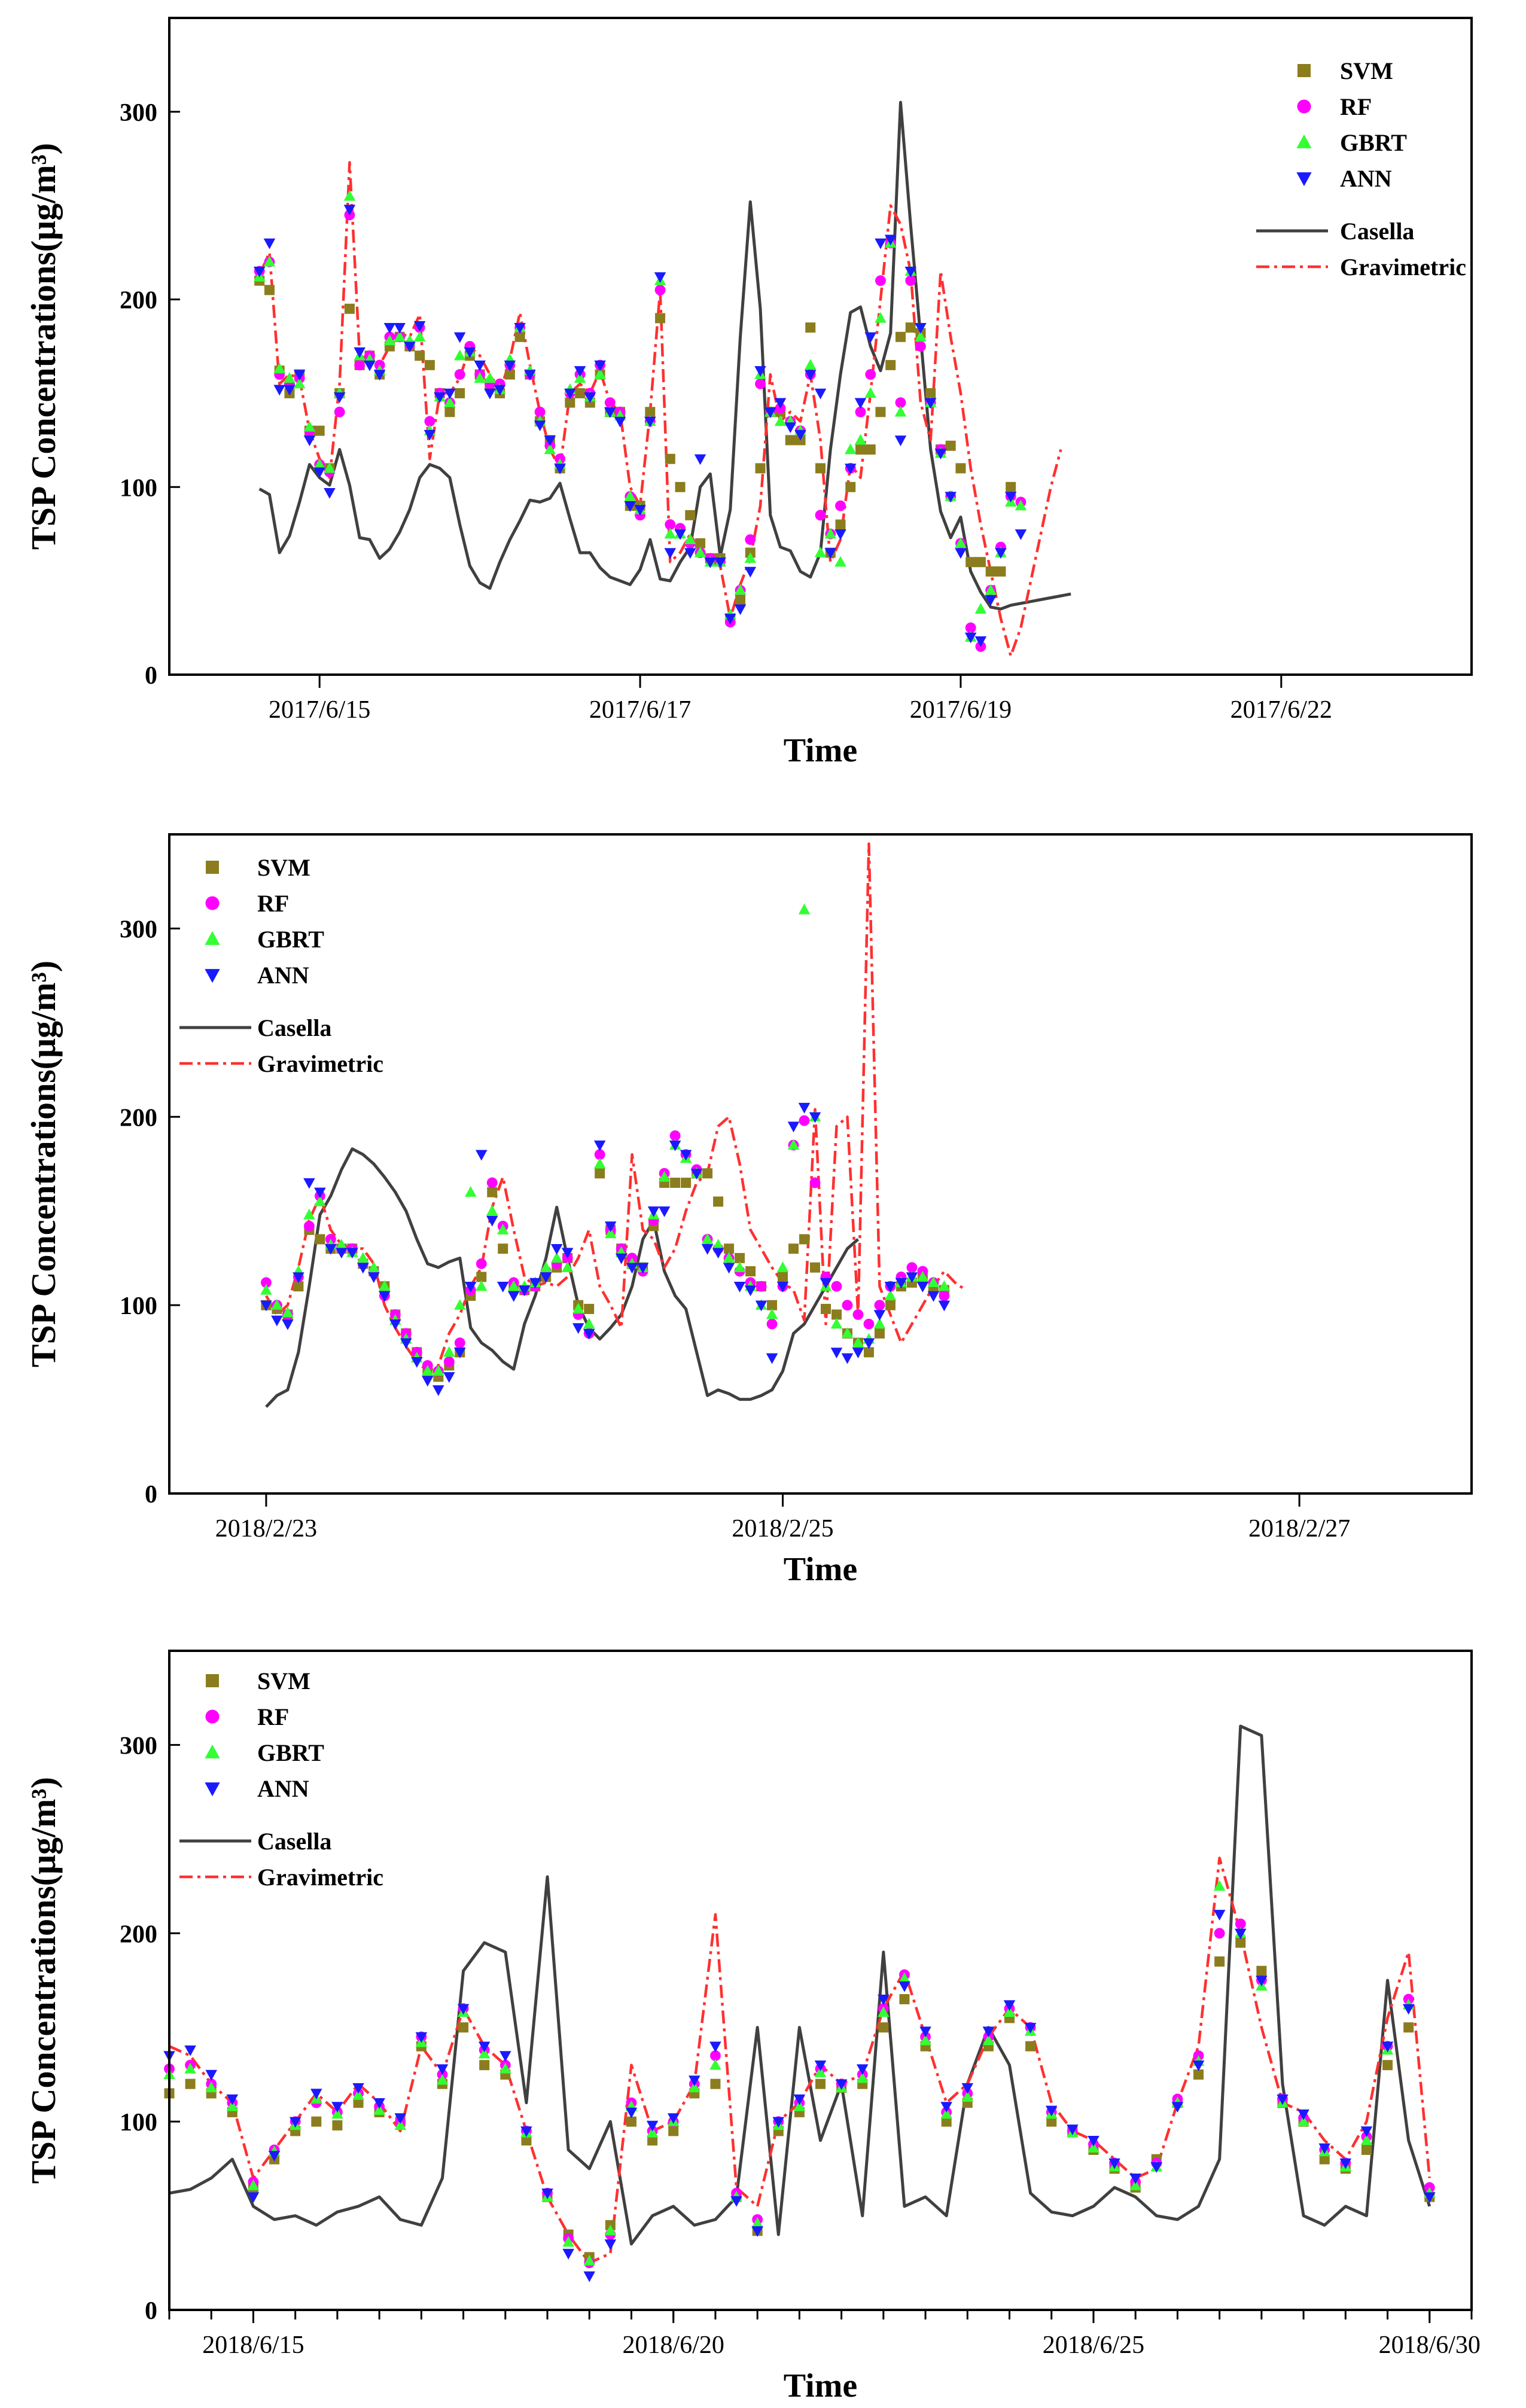  What do you see at coordinates (319, 710) in the screenshot?
I see `x-tick-label: 2017/6/15` at bounding box center [319, 710].